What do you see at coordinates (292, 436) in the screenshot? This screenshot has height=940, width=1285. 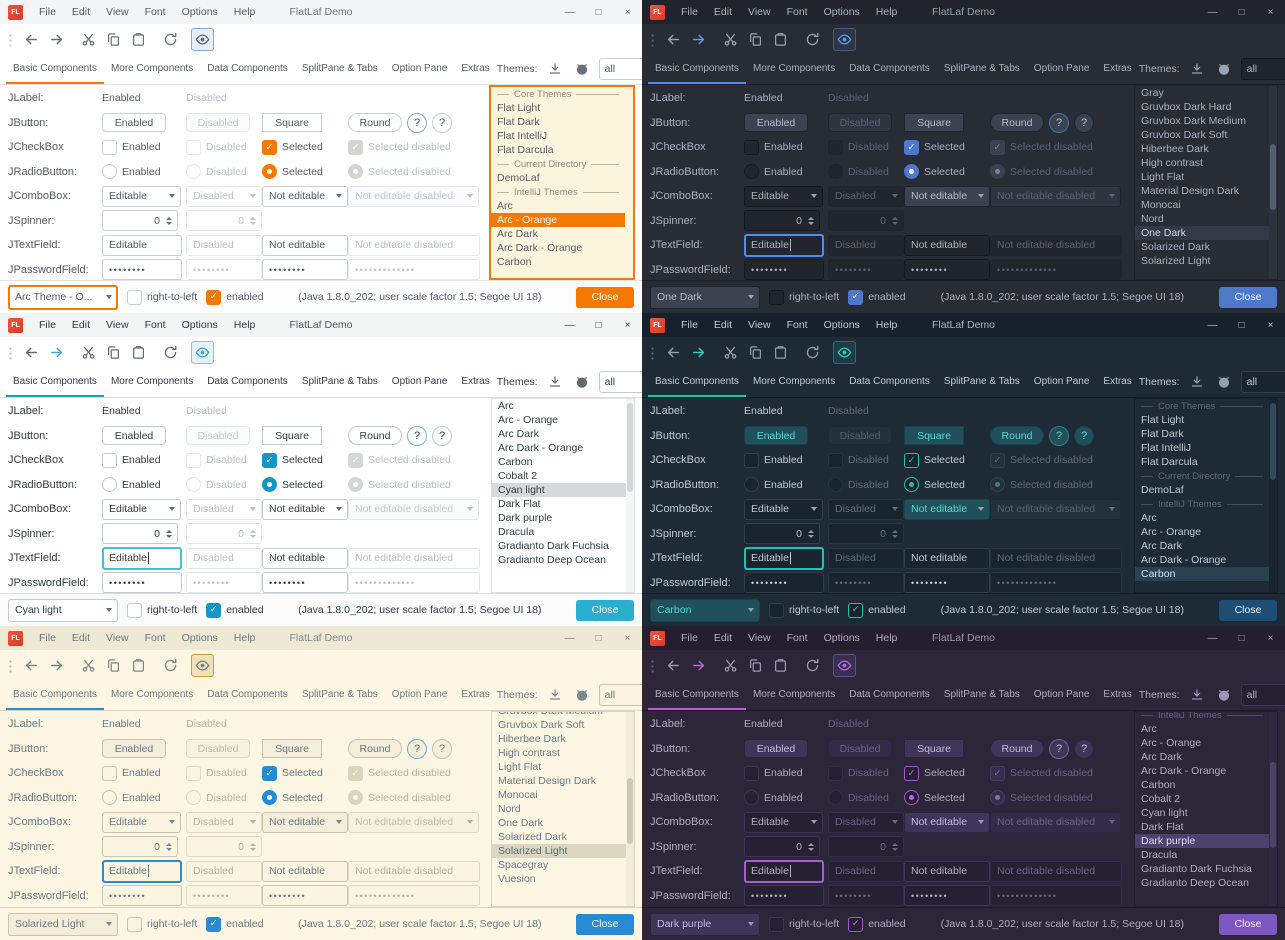 I see `square-button: Square` at bounding box center [292, 436].